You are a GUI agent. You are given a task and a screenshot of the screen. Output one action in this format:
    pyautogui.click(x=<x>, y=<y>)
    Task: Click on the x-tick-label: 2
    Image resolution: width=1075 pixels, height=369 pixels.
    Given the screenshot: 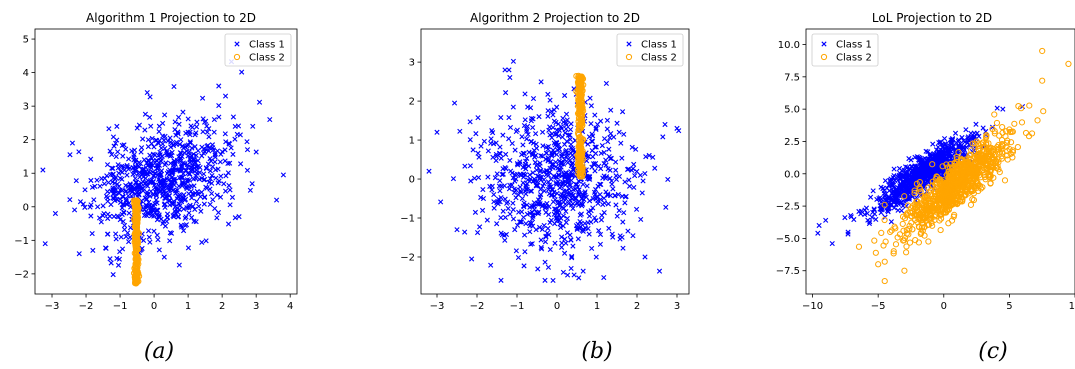 What is the action you would take?
    pyautogui.click(x=222, y=306)
    